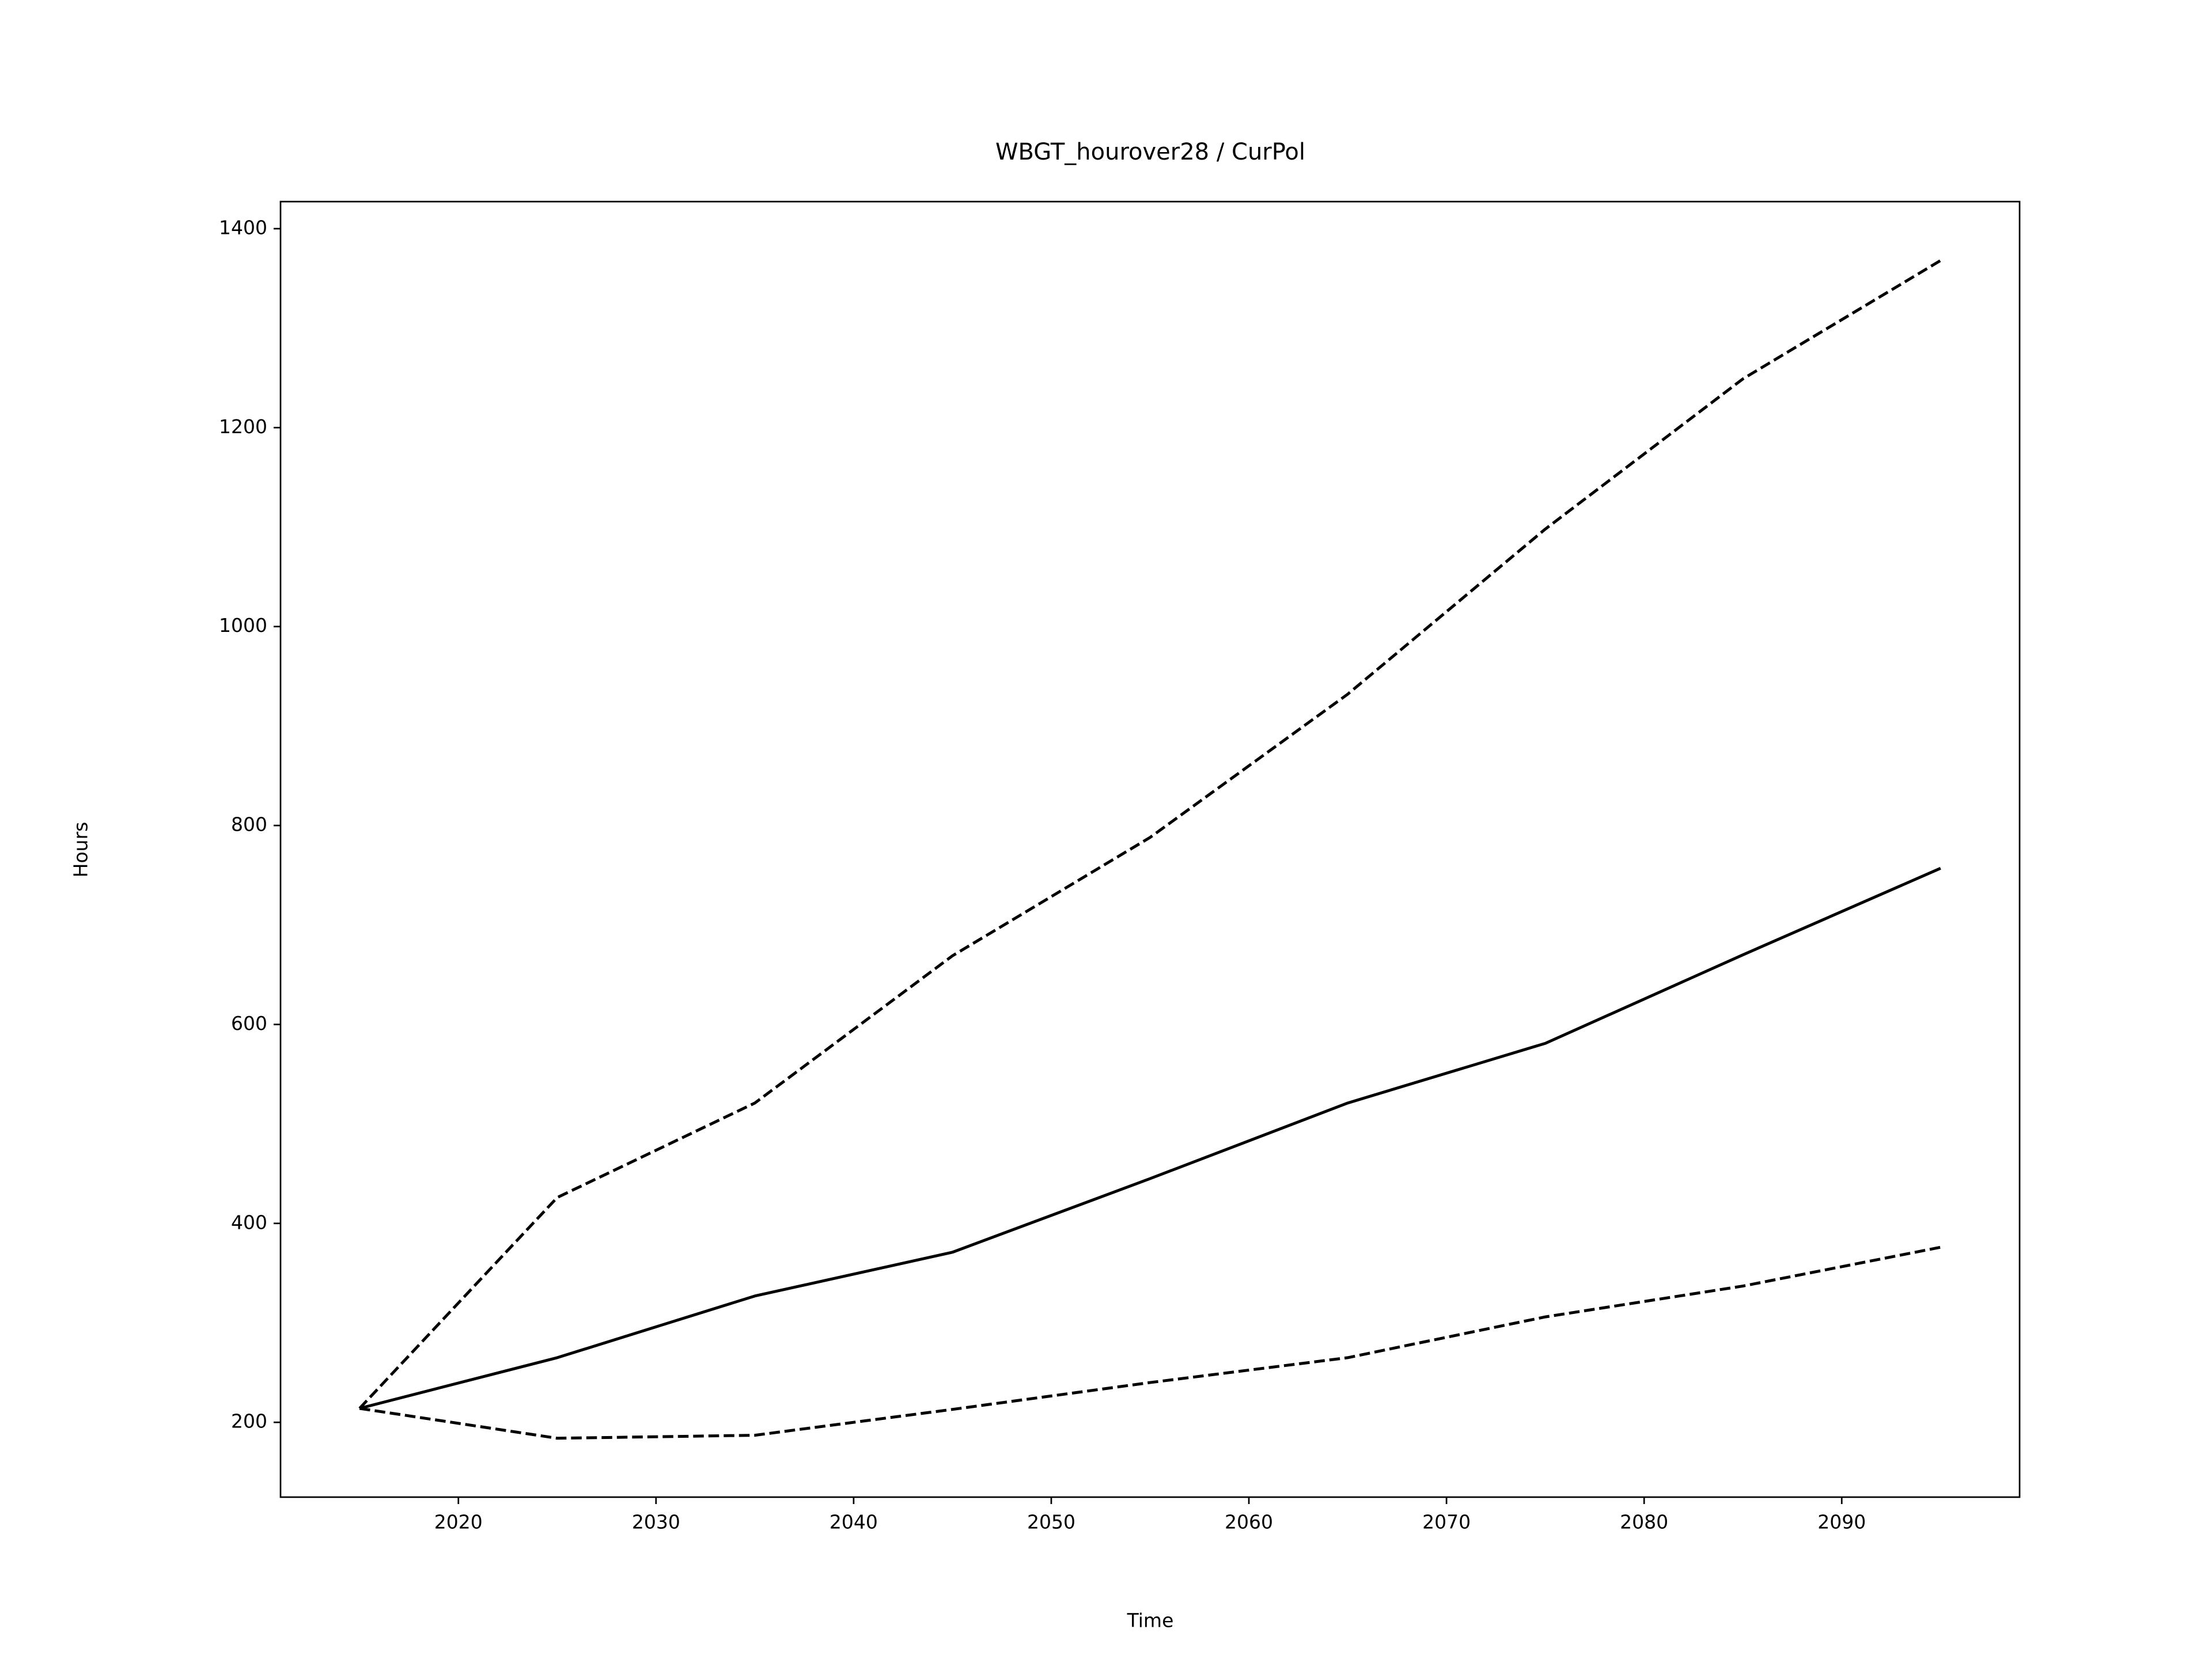  What do you see at coordinates (243, 227) in the screenshot?
I see `y-tick-label: 1400` at bounding box center [243, 227].